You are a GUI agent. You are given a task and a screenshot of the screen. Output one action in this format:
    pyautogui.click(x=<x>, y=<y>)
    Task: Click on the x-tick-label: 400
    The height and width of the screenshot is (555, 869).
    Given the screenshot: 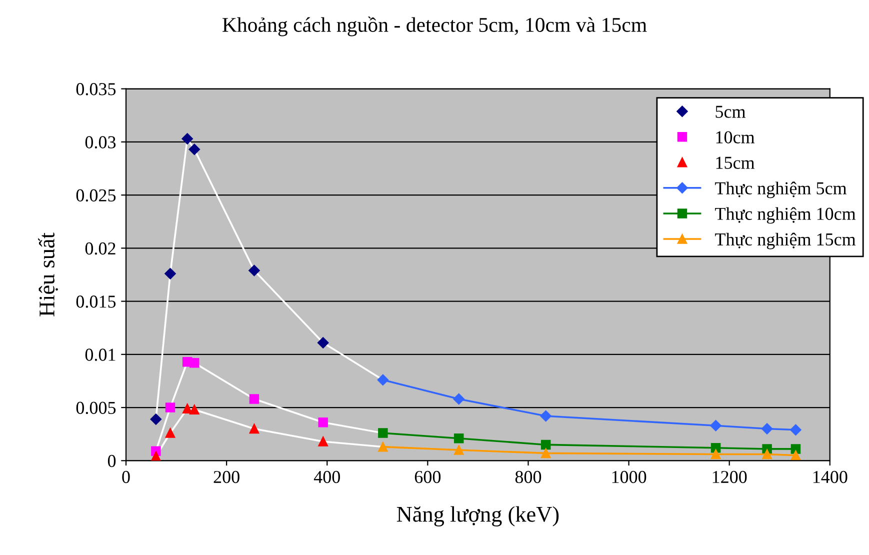 What is the action you would take?
    pyautogui.click(x=327, y=477)
    